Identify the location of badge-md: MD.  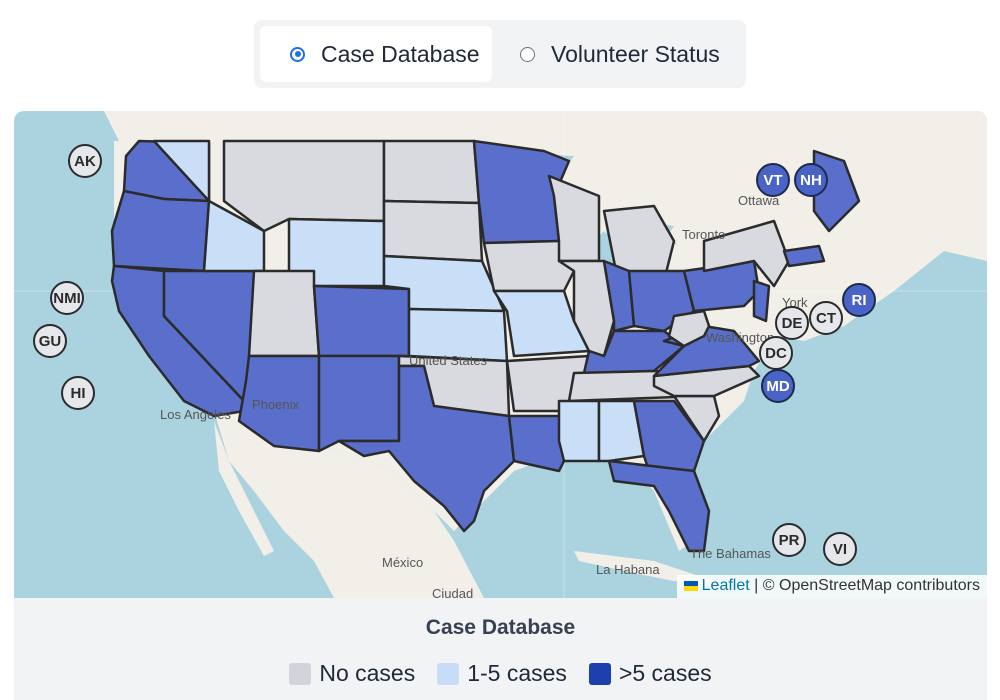
(778, 386).